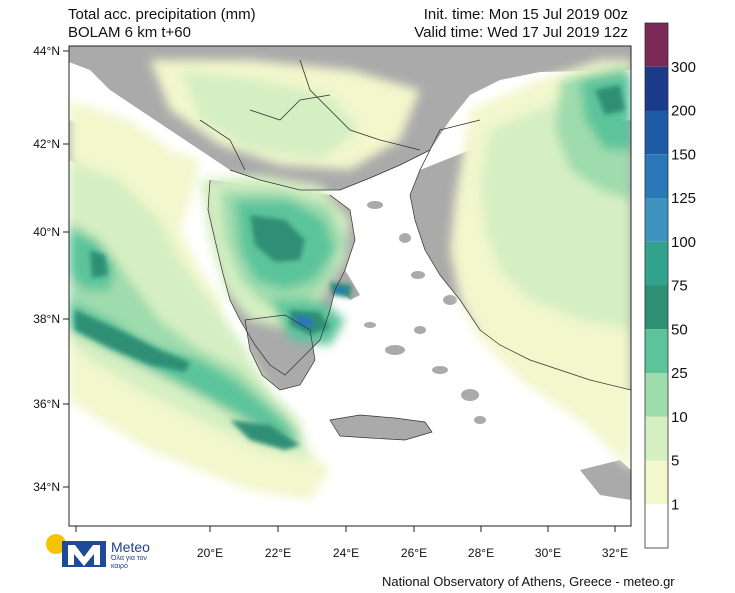 This screenshot has width=735, height=593. Describe the element at coordinates (46, 144) in the screenshot. I see `lat-label-42: 42°N` at that location.